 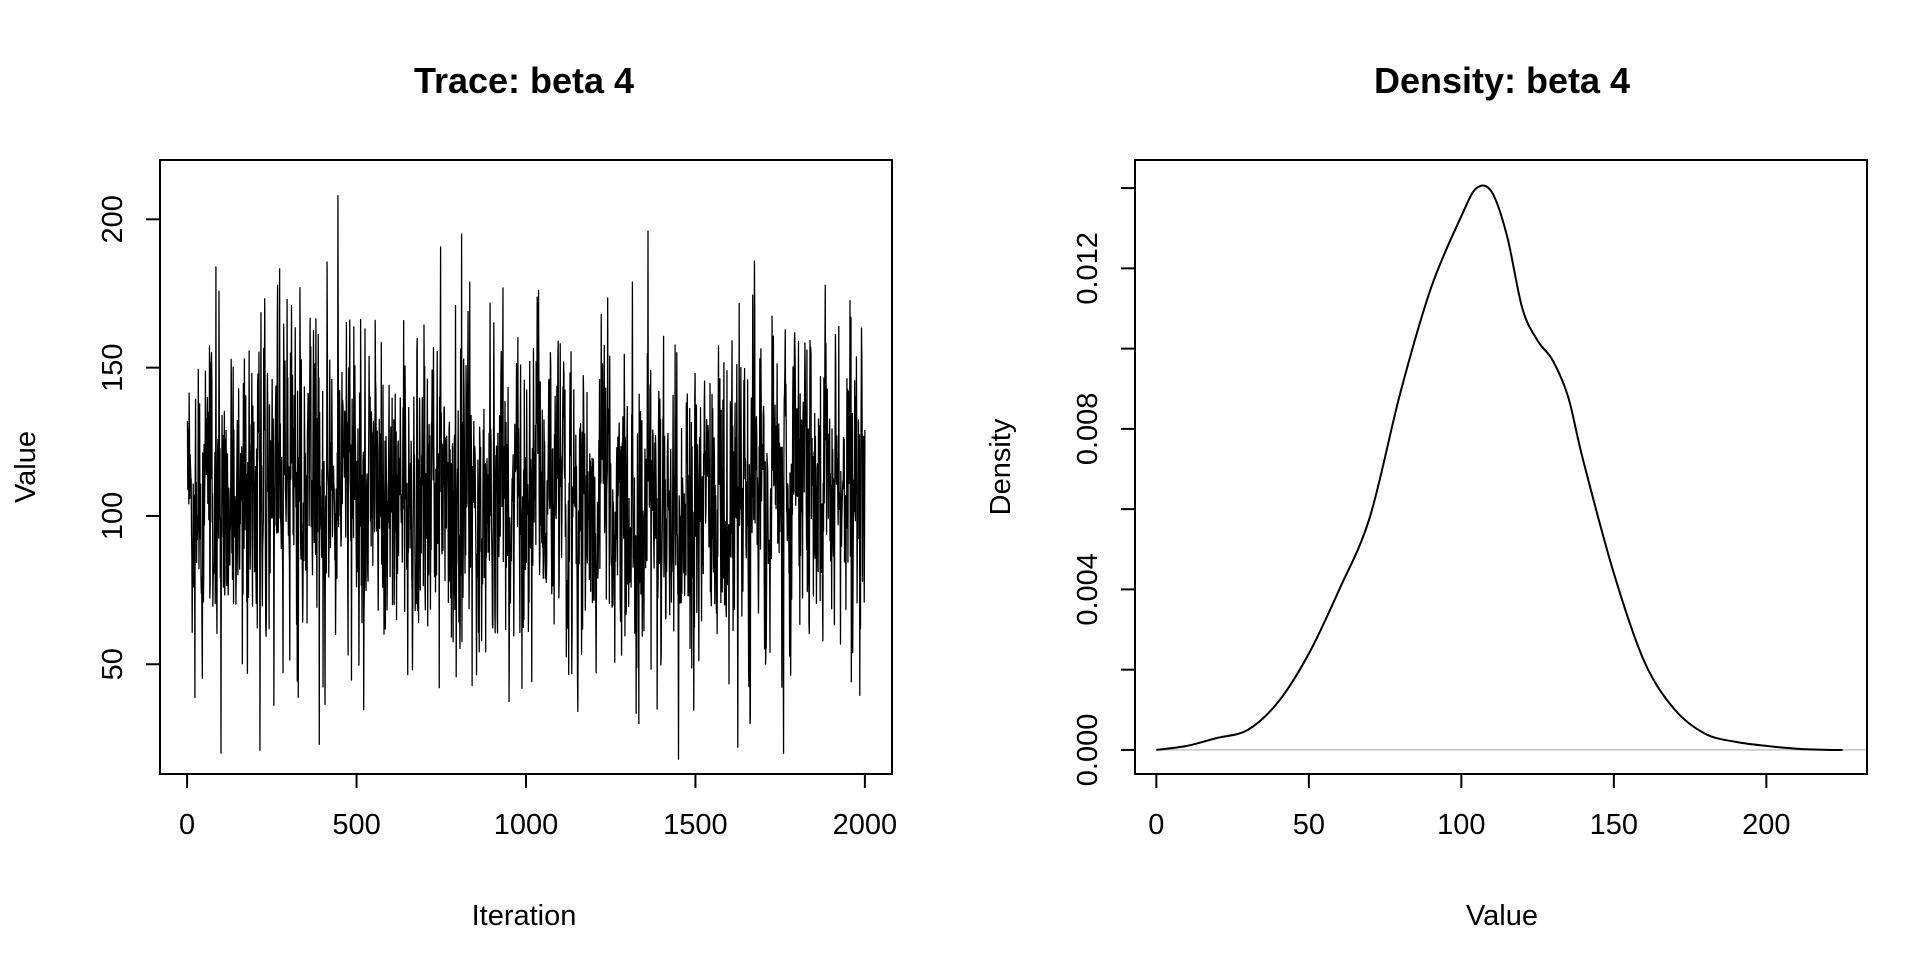 What do you see at coordinates (538, 807) in the screenshot?
I see `trace-x-axis: 0 500 1000 1500 2000` at bounding box center [538, 807].